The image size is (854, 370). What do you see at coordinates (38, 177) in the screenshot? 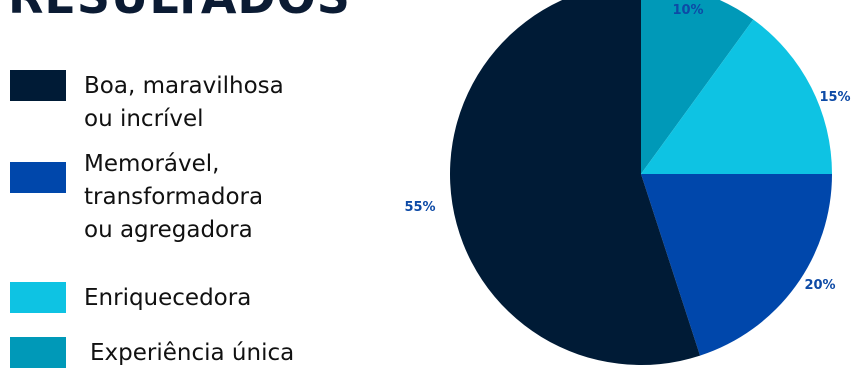
I see `legend-swatch-memoravel` at bounding box center [38, 177].